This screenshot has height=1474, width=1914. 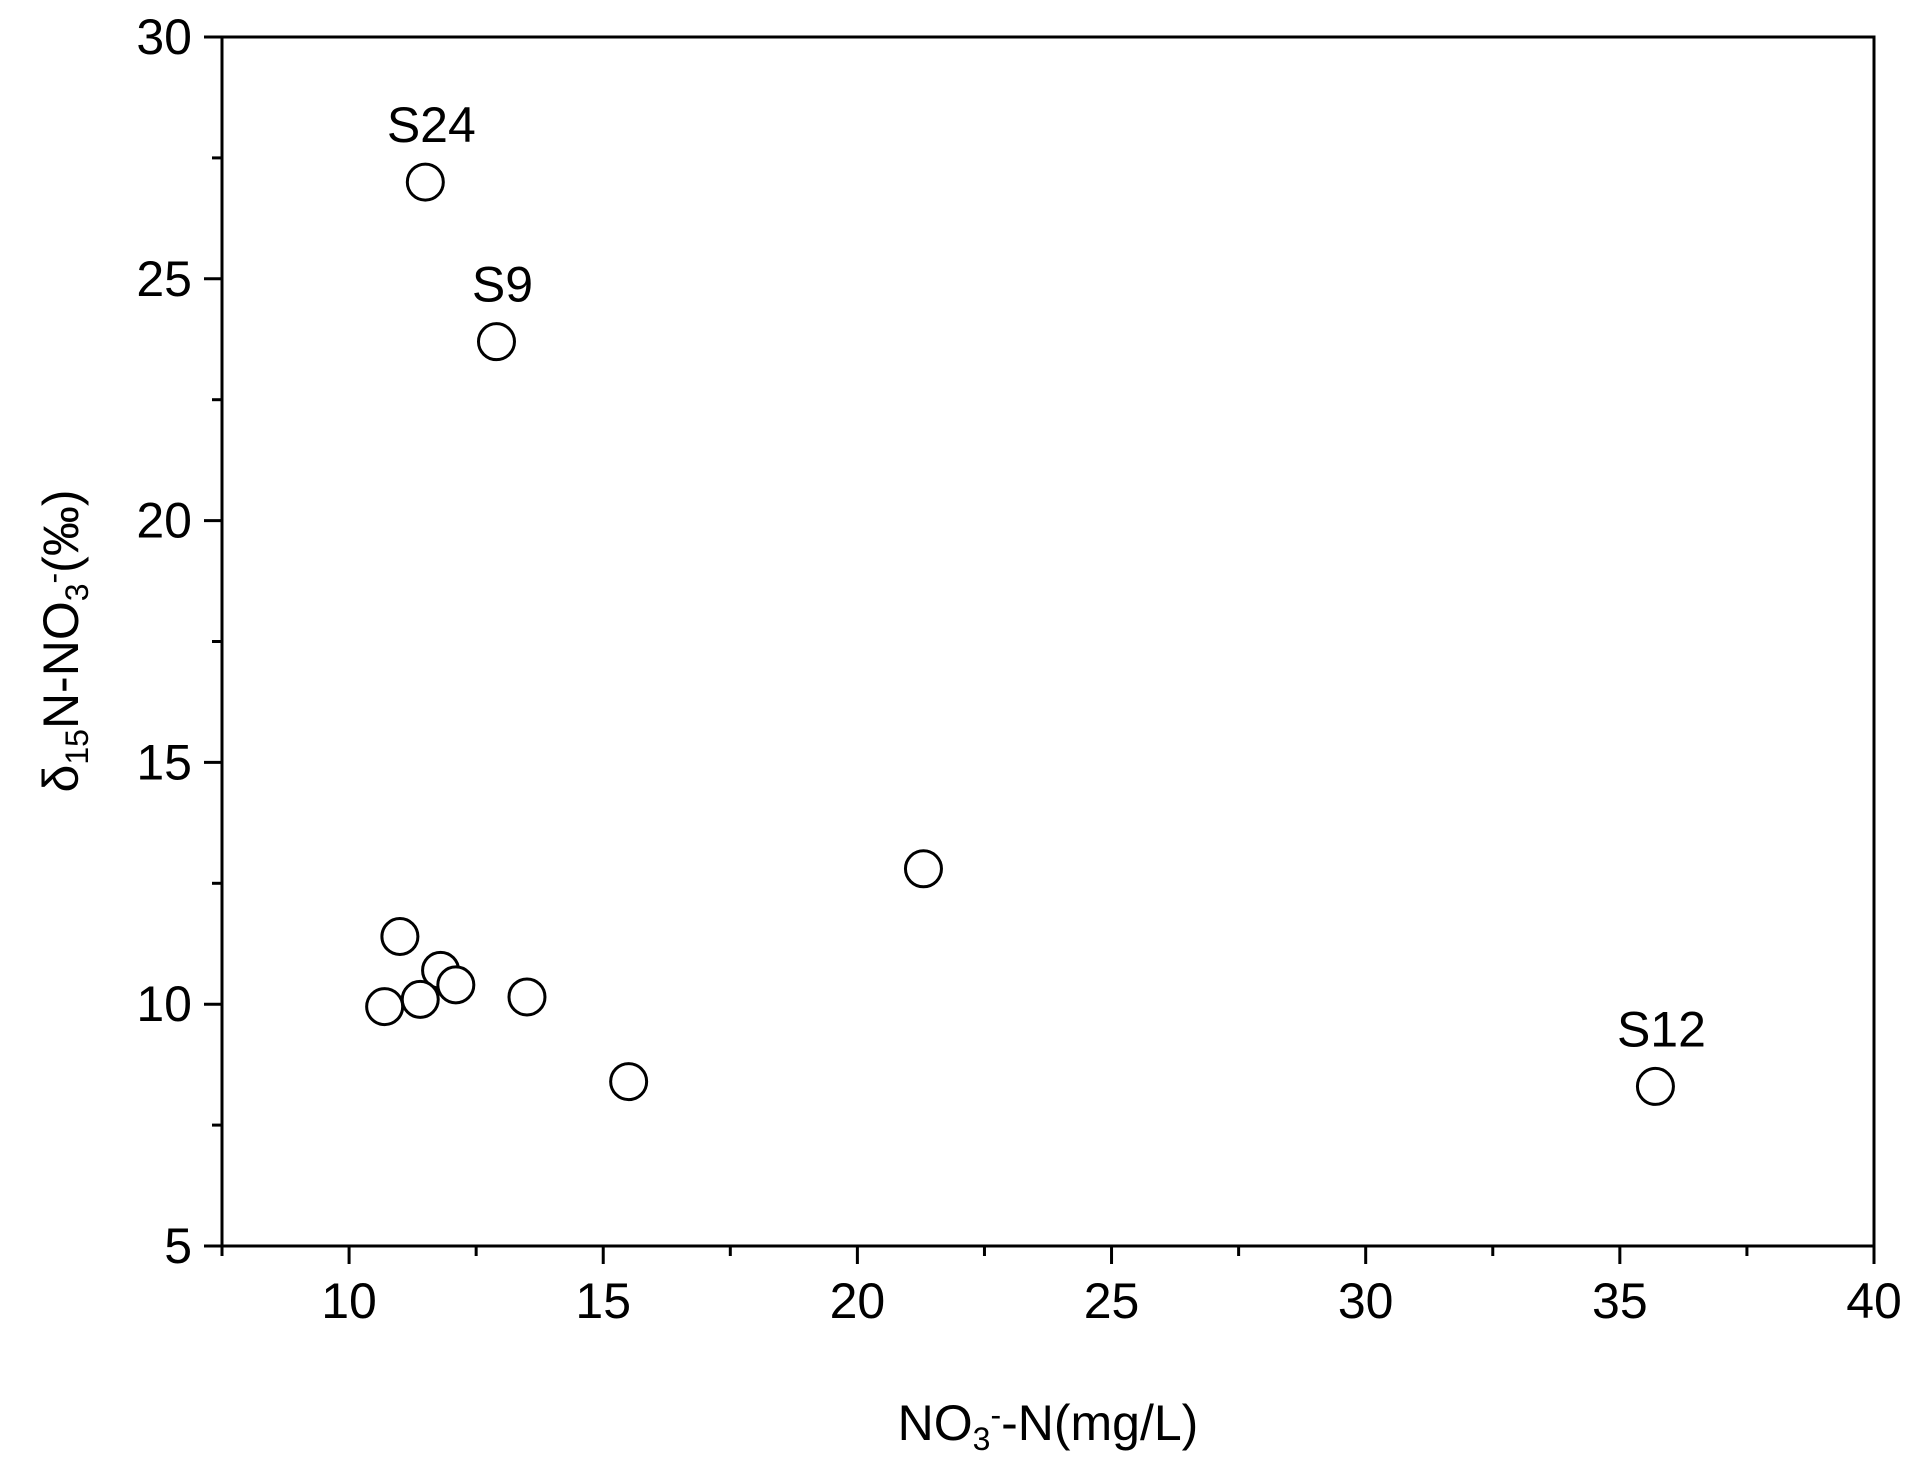 I want to click on y-axis-tick-labels: 5 10 15 20 25 30, so click(x=164, y=641).